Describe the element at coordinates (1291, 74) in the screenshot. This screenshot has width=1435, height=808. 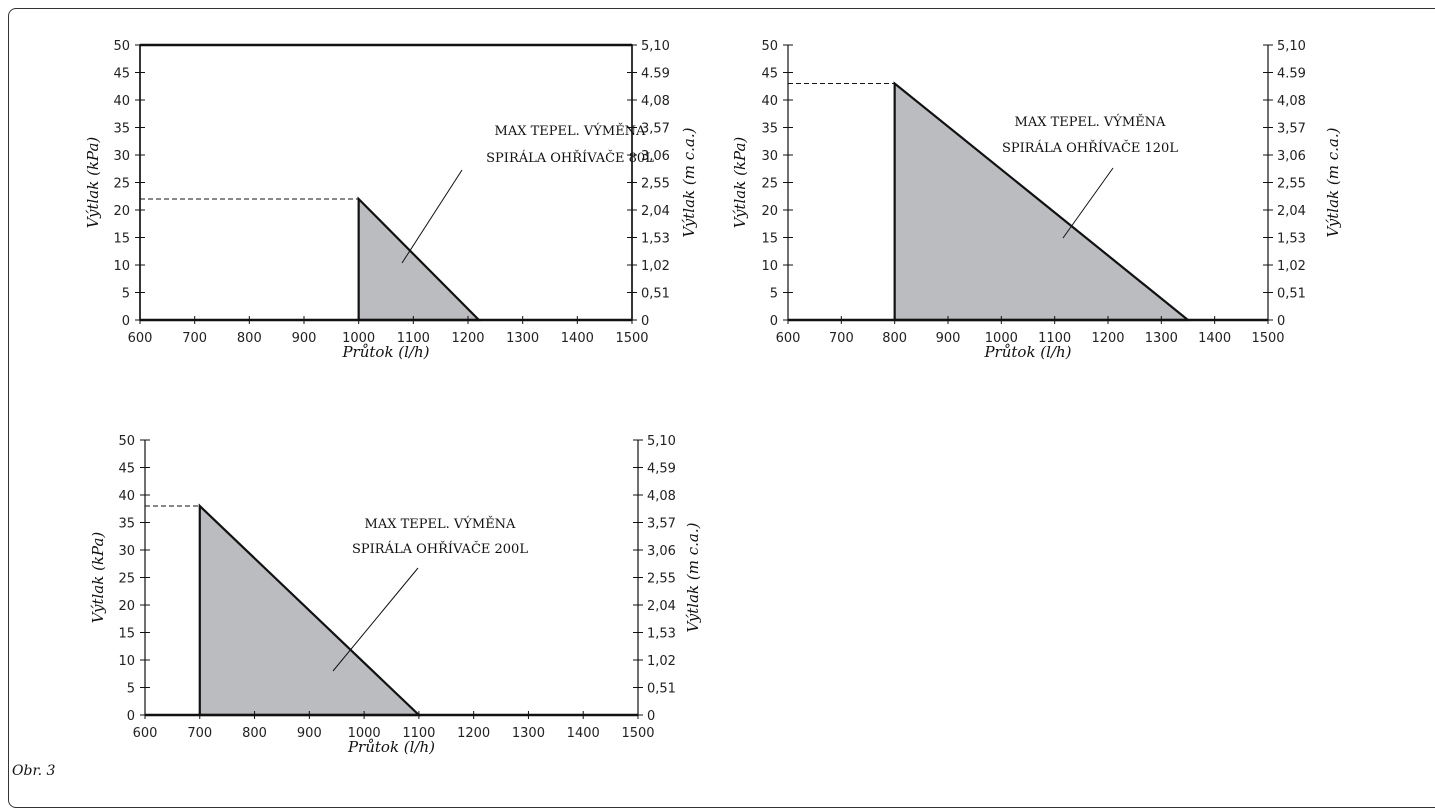
I see `y-right-tick-label: 4.59` at that location.